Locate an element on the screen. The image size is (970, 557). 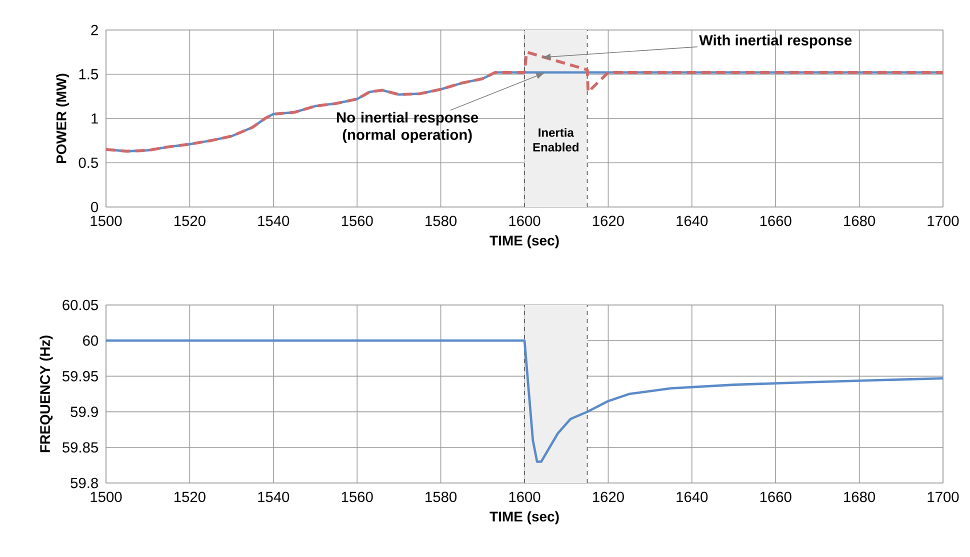
y-tick-label: 59.95 is located at coordinates (80, 376).